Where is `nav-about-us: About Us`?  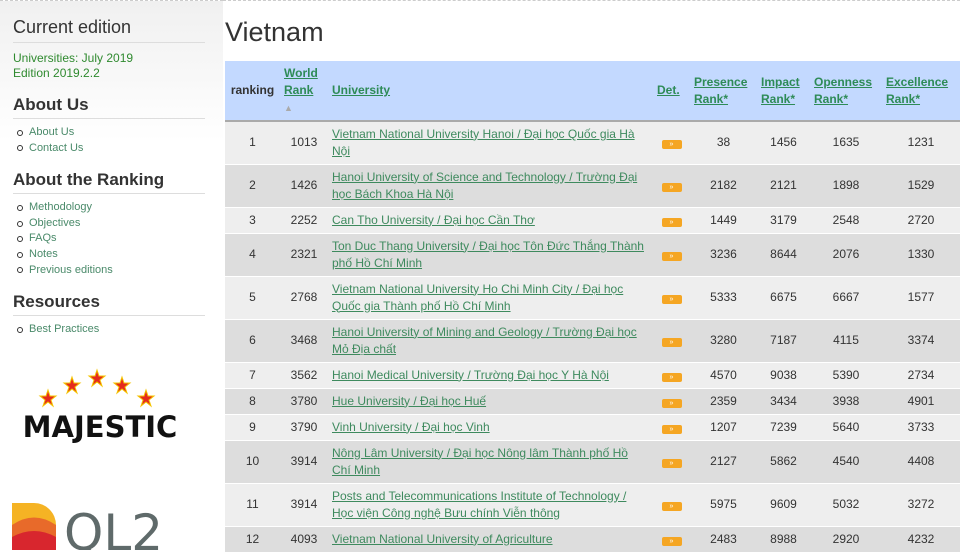
nav-about-us: About Us is located at coordinates (113, 133).